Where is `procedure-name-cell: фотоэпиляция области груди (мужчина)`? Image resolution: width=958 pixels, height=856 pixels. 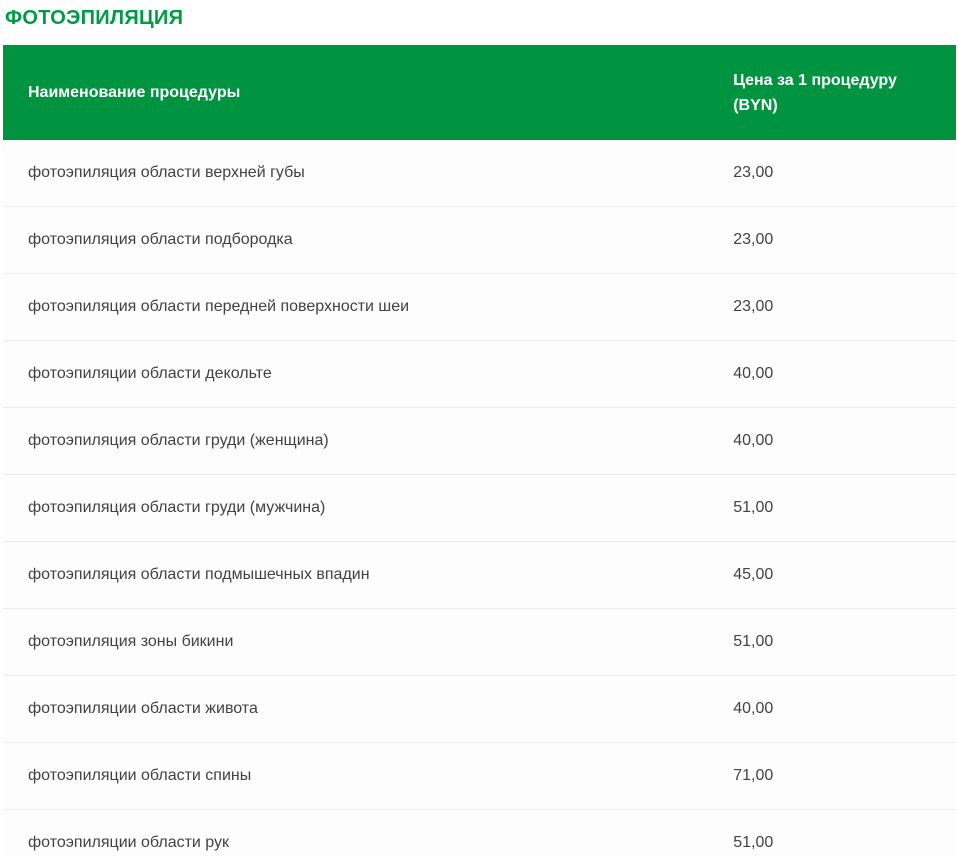 procedure-name-cell: фотоэпиляция области груди (мужчина) is located at coordinates (356, 508).